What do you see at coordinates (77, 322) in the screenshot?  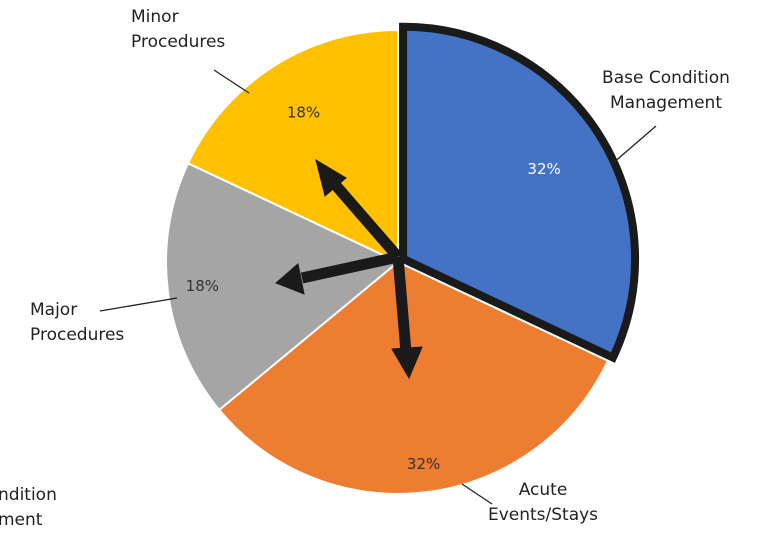 I see `category-label: Major Procedures` at bounding box center [77, 322].